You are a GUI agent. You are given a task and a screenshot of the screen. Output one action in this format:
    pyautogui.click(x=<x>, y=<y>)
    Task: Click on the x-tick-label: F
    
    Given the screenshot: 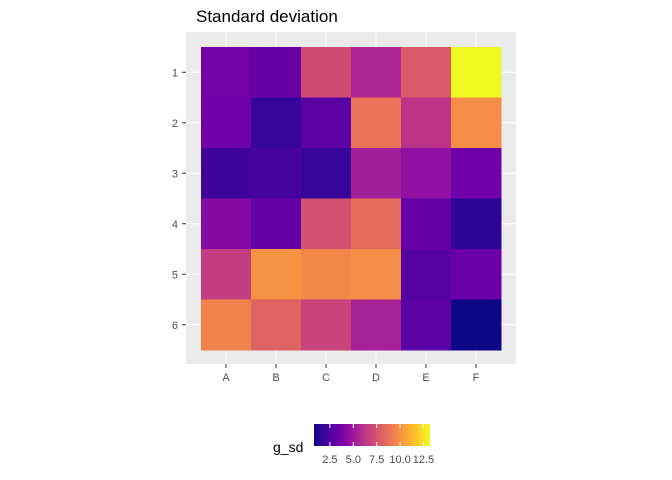 What is the action you would take?
    pyautogui.click(x=476, y=378)
    